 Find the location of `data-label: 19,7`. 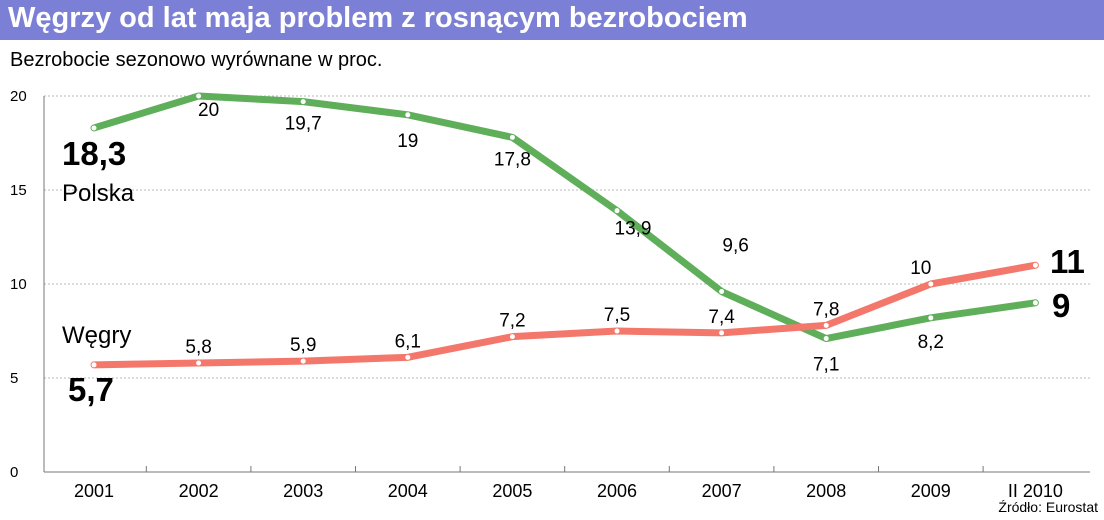

data-label: 19,7 is located at coordinates (303, 124).